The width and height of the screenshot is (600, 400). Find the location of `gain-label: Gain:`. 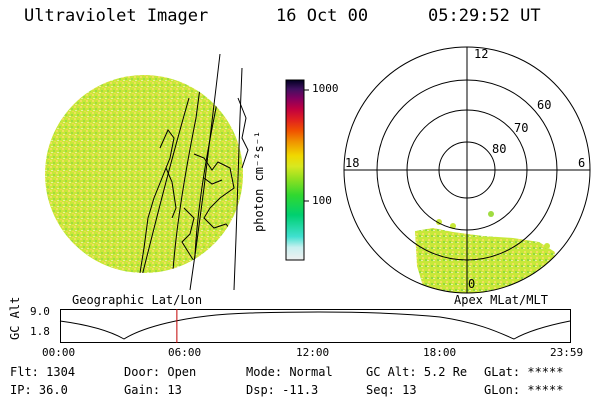

gain-label: Gain: is located at coordinates (142, 390).